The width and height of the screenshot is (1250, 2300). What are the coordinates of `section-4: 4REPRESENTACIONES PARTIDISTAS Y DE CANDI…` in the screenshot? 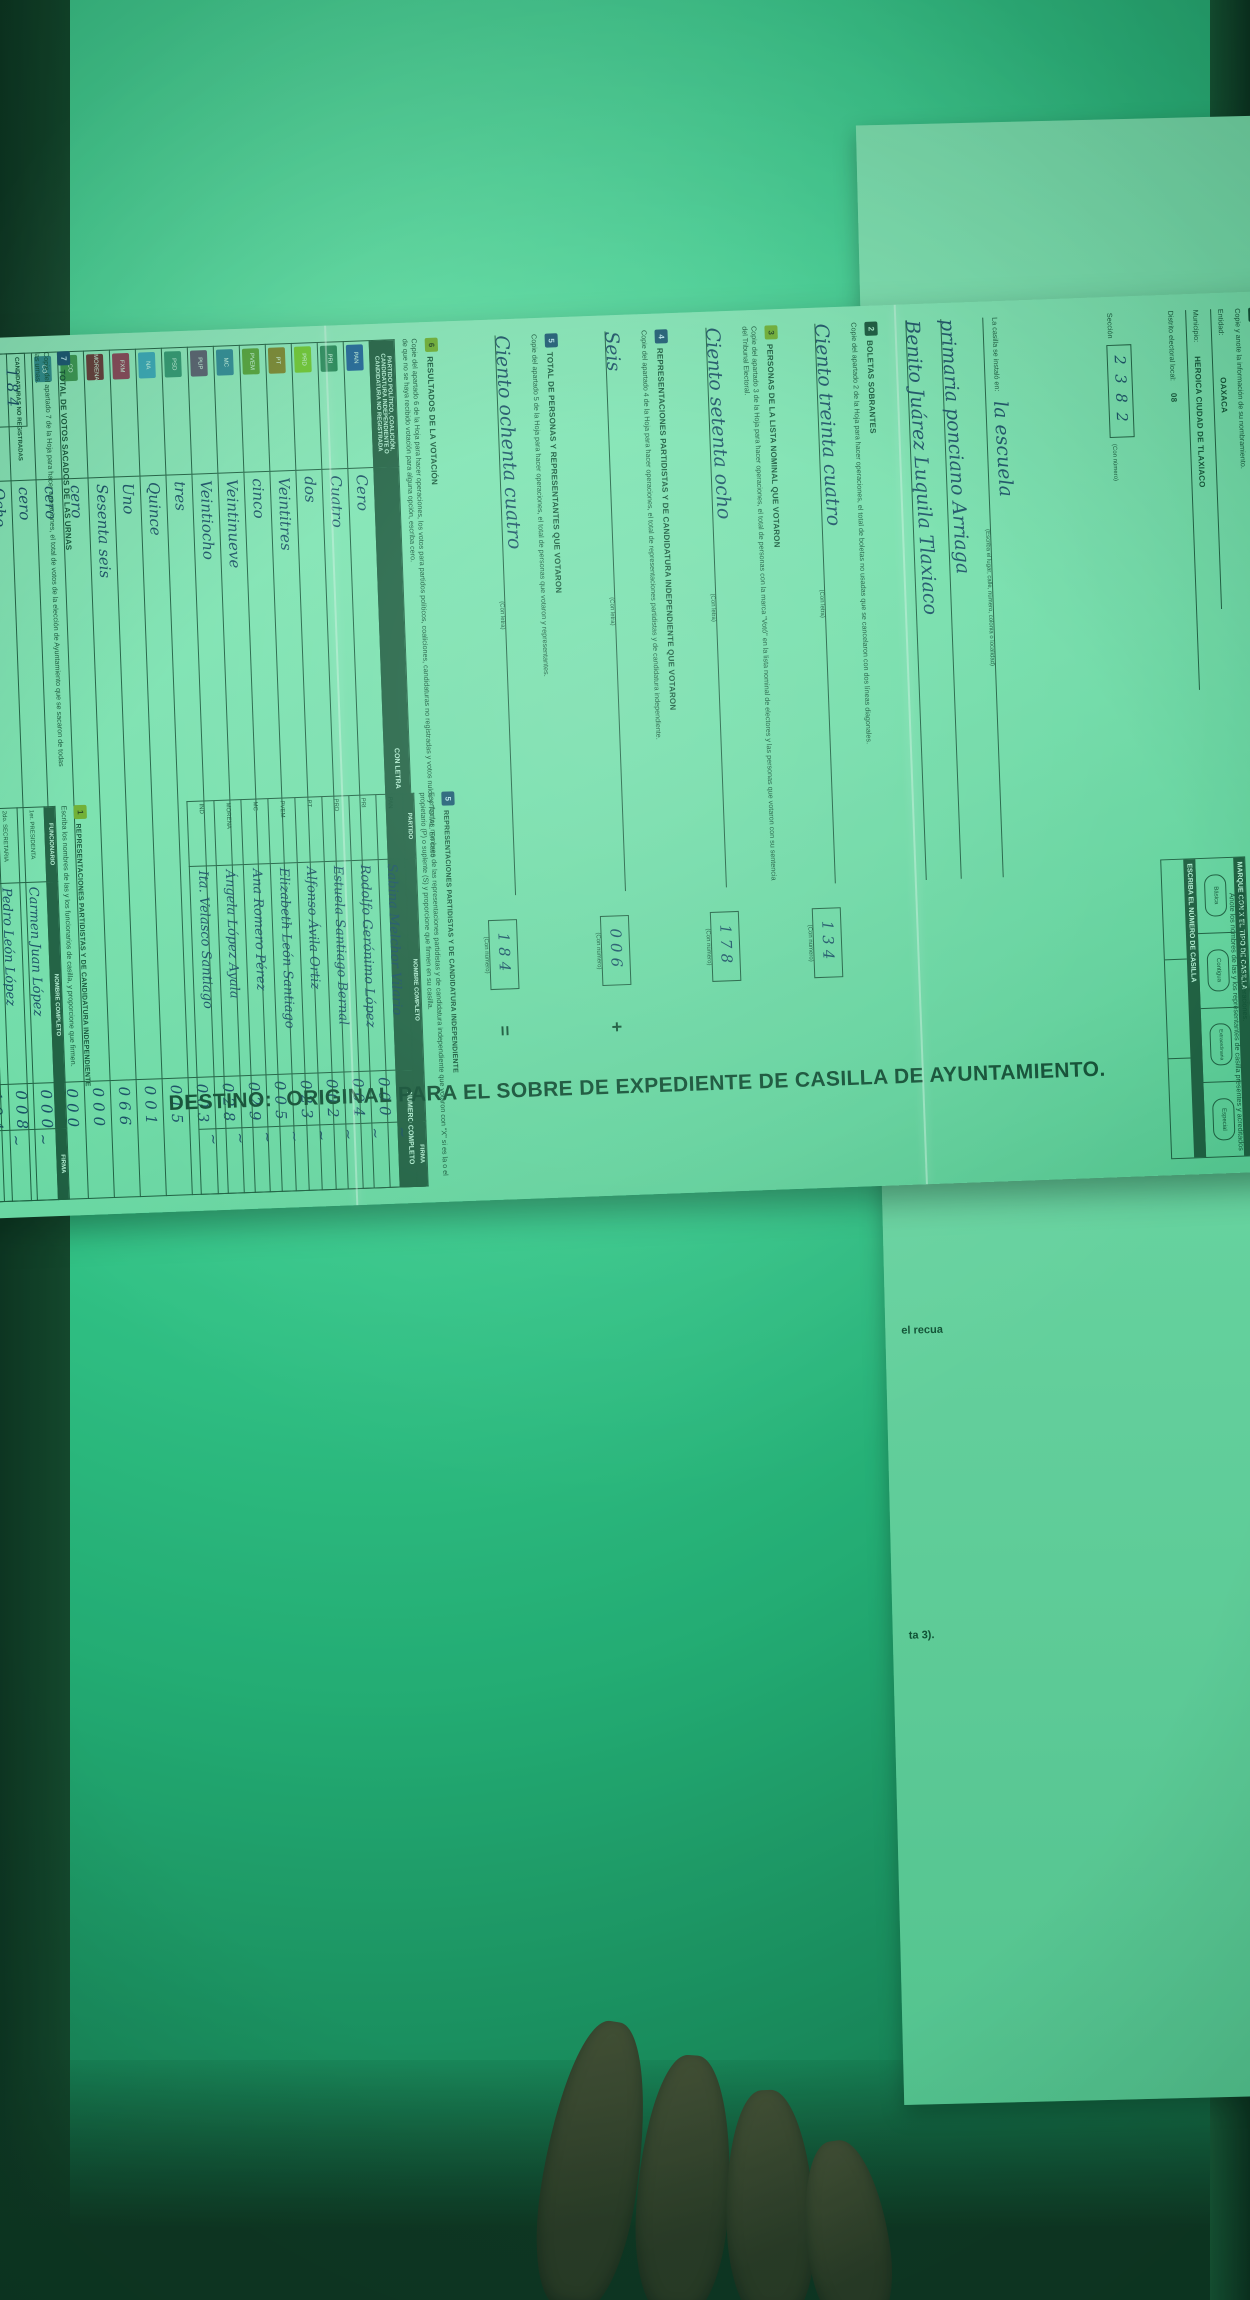 It's located at (643, 610).